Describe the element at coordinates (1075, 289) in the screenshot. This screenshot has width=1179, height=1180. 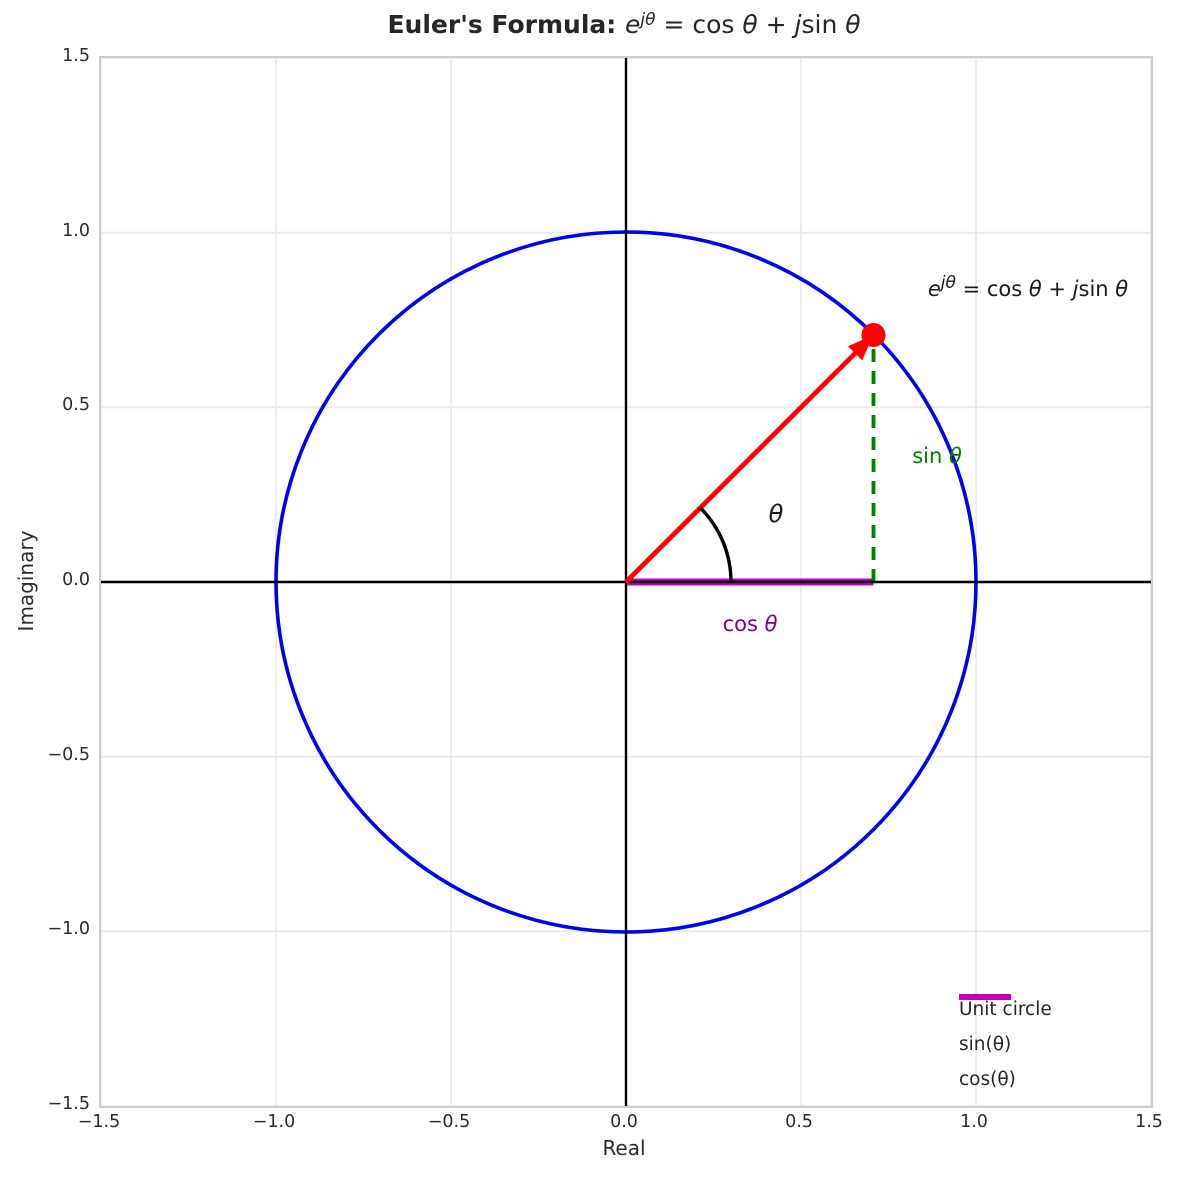
I see `annotation-j: j` at that location.